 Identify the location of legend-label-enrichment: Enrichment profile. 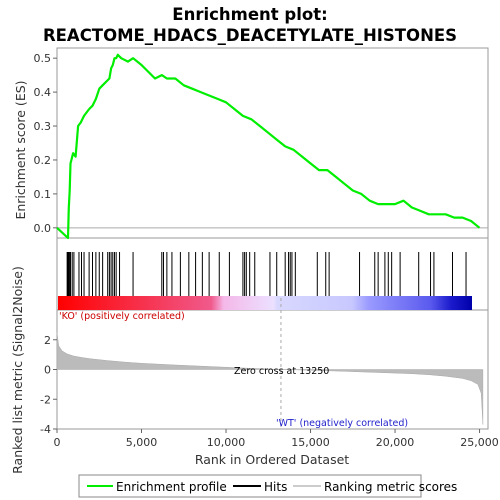
(171, 487).